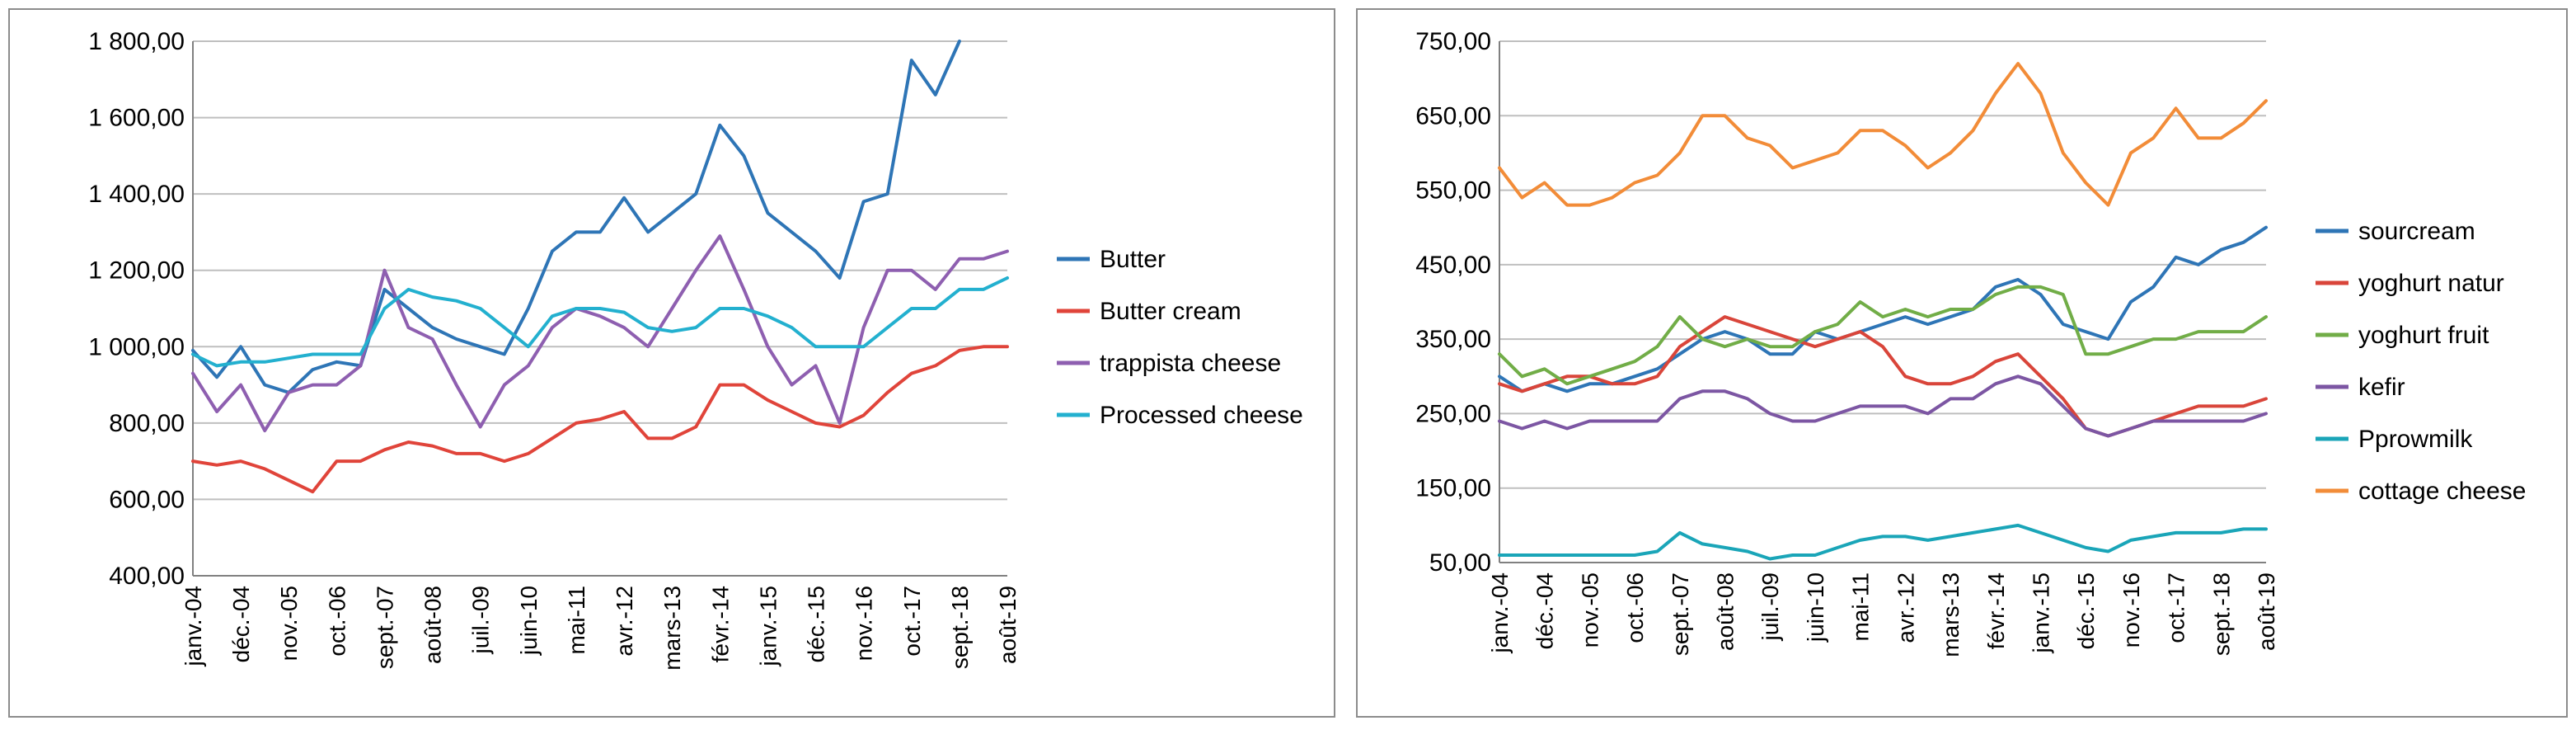 The width and height of the screenshot is (2576, 730). I want to click on left-series-line-butter, so click(576, 217).